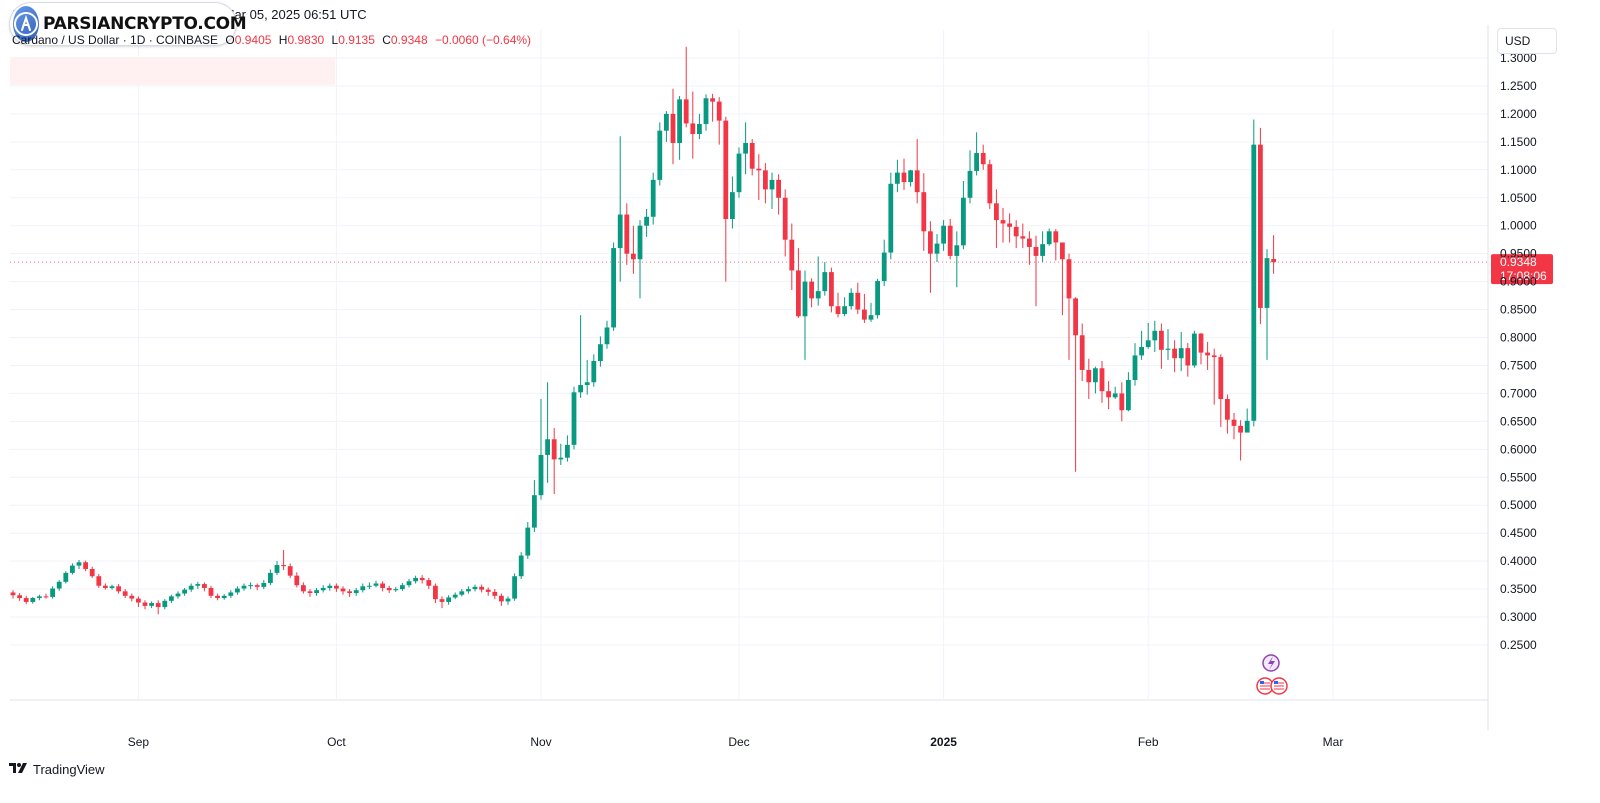 The image size is (1600, 803). Describe the element at coordinates (1518, 421) in the screenshot. I see `price-tick-label: 0.6500` at that location.